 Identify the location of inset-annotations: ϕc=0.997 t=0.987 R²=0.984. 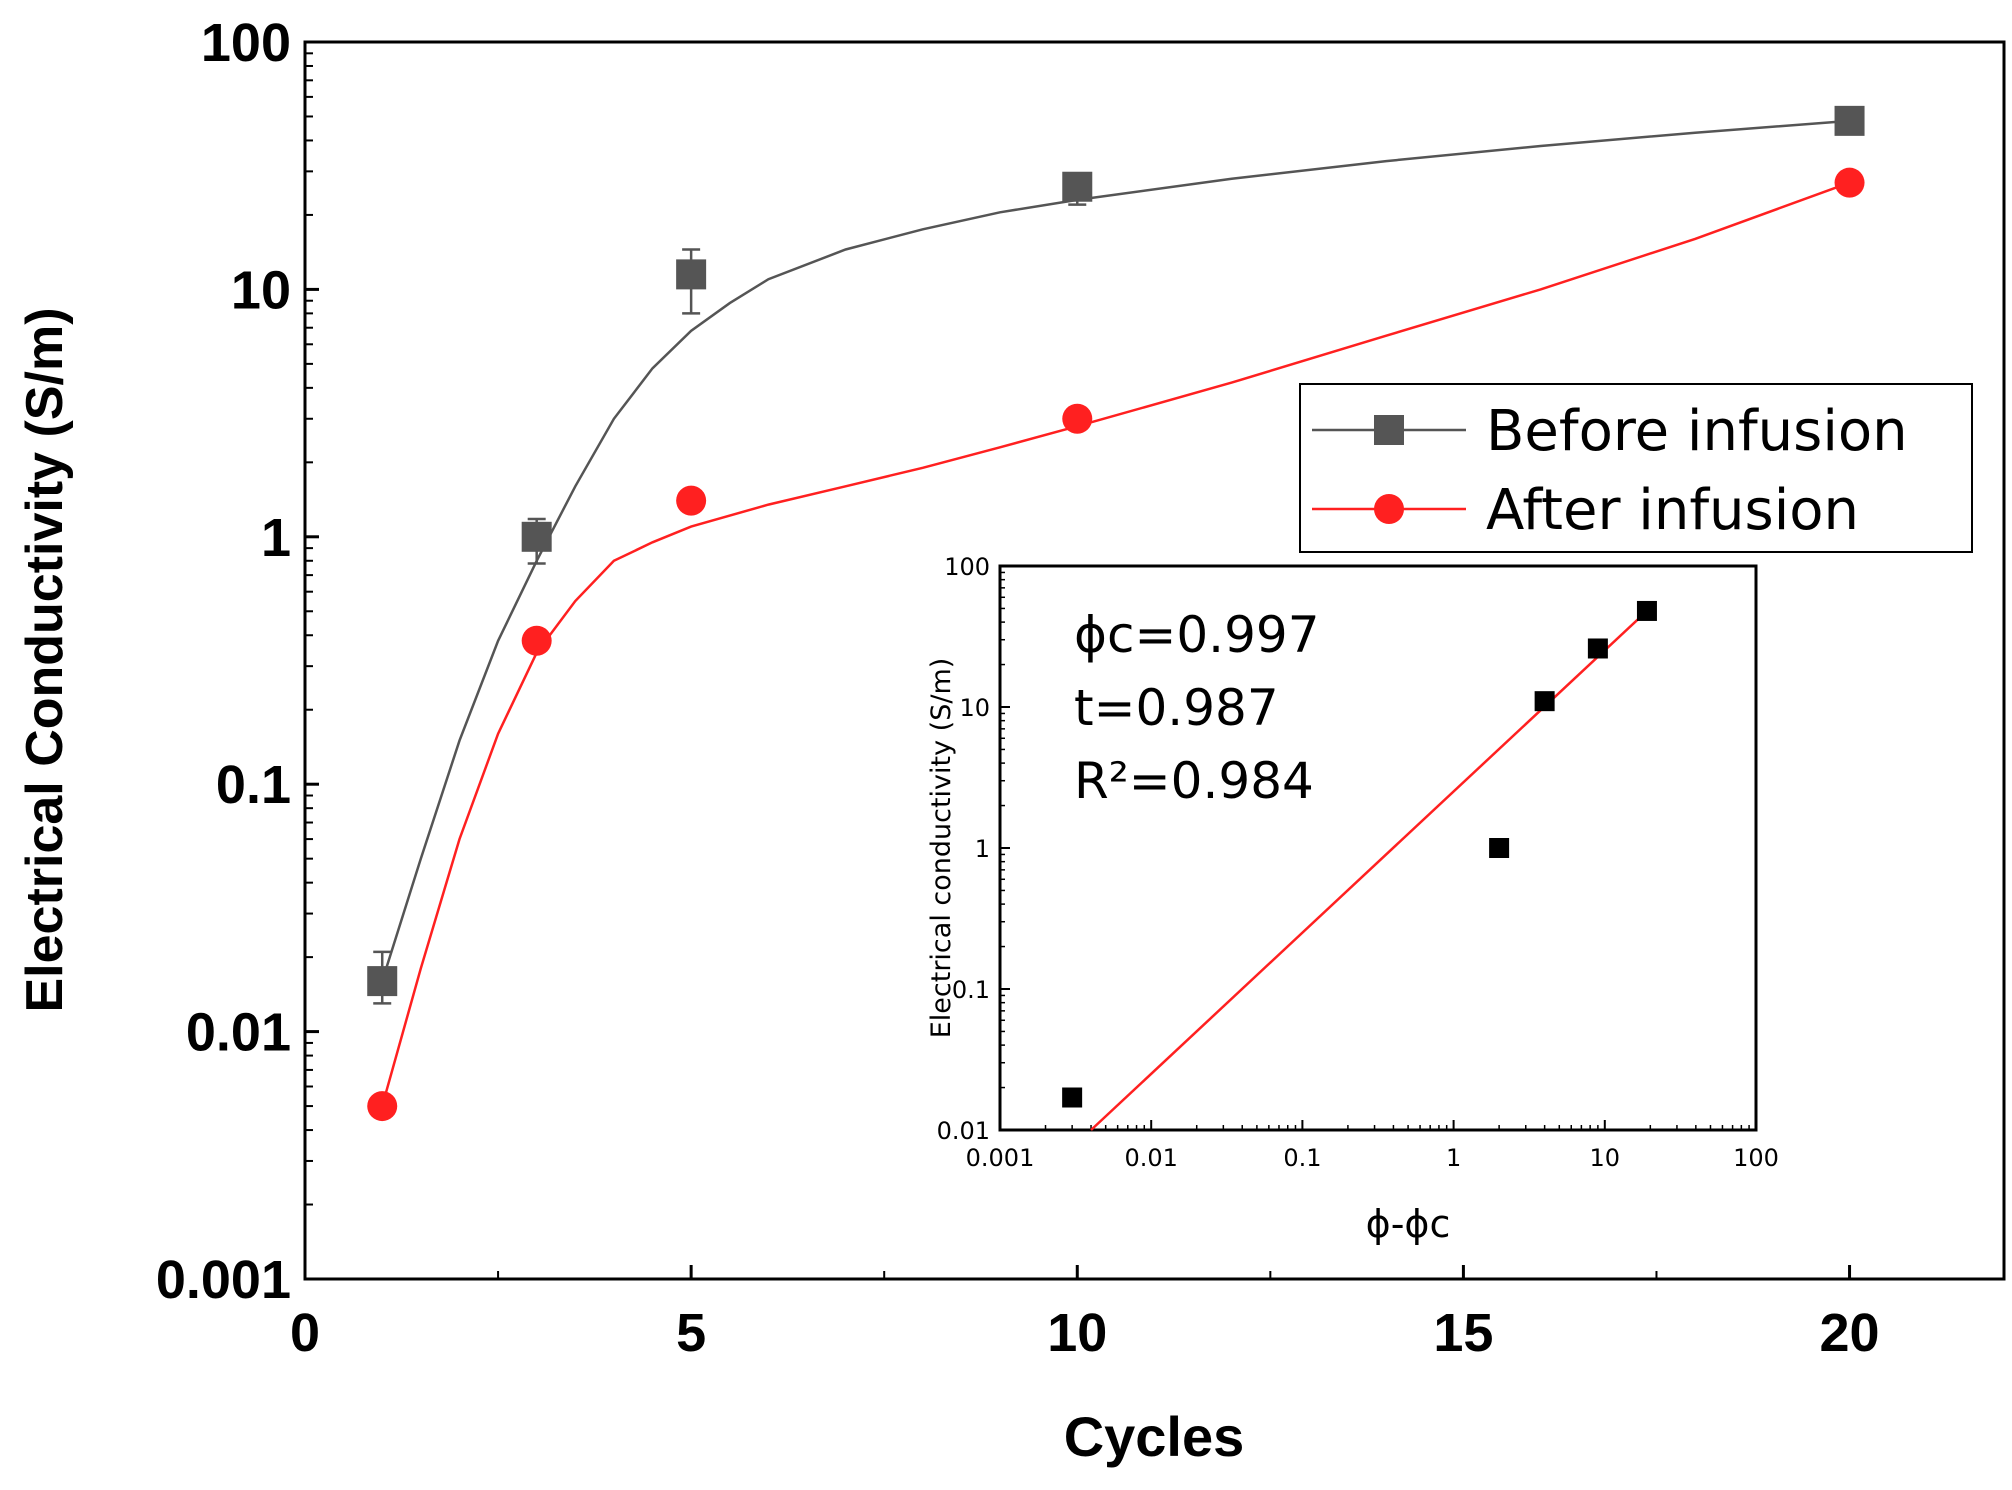
(1197, 708).